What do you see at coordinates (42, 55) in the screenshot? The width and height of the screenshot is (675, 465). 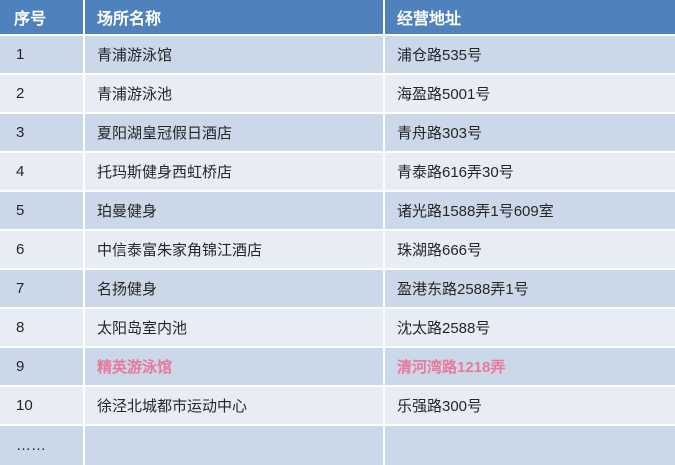 I see `cell-no: 1` at bounding box center [42, 55].